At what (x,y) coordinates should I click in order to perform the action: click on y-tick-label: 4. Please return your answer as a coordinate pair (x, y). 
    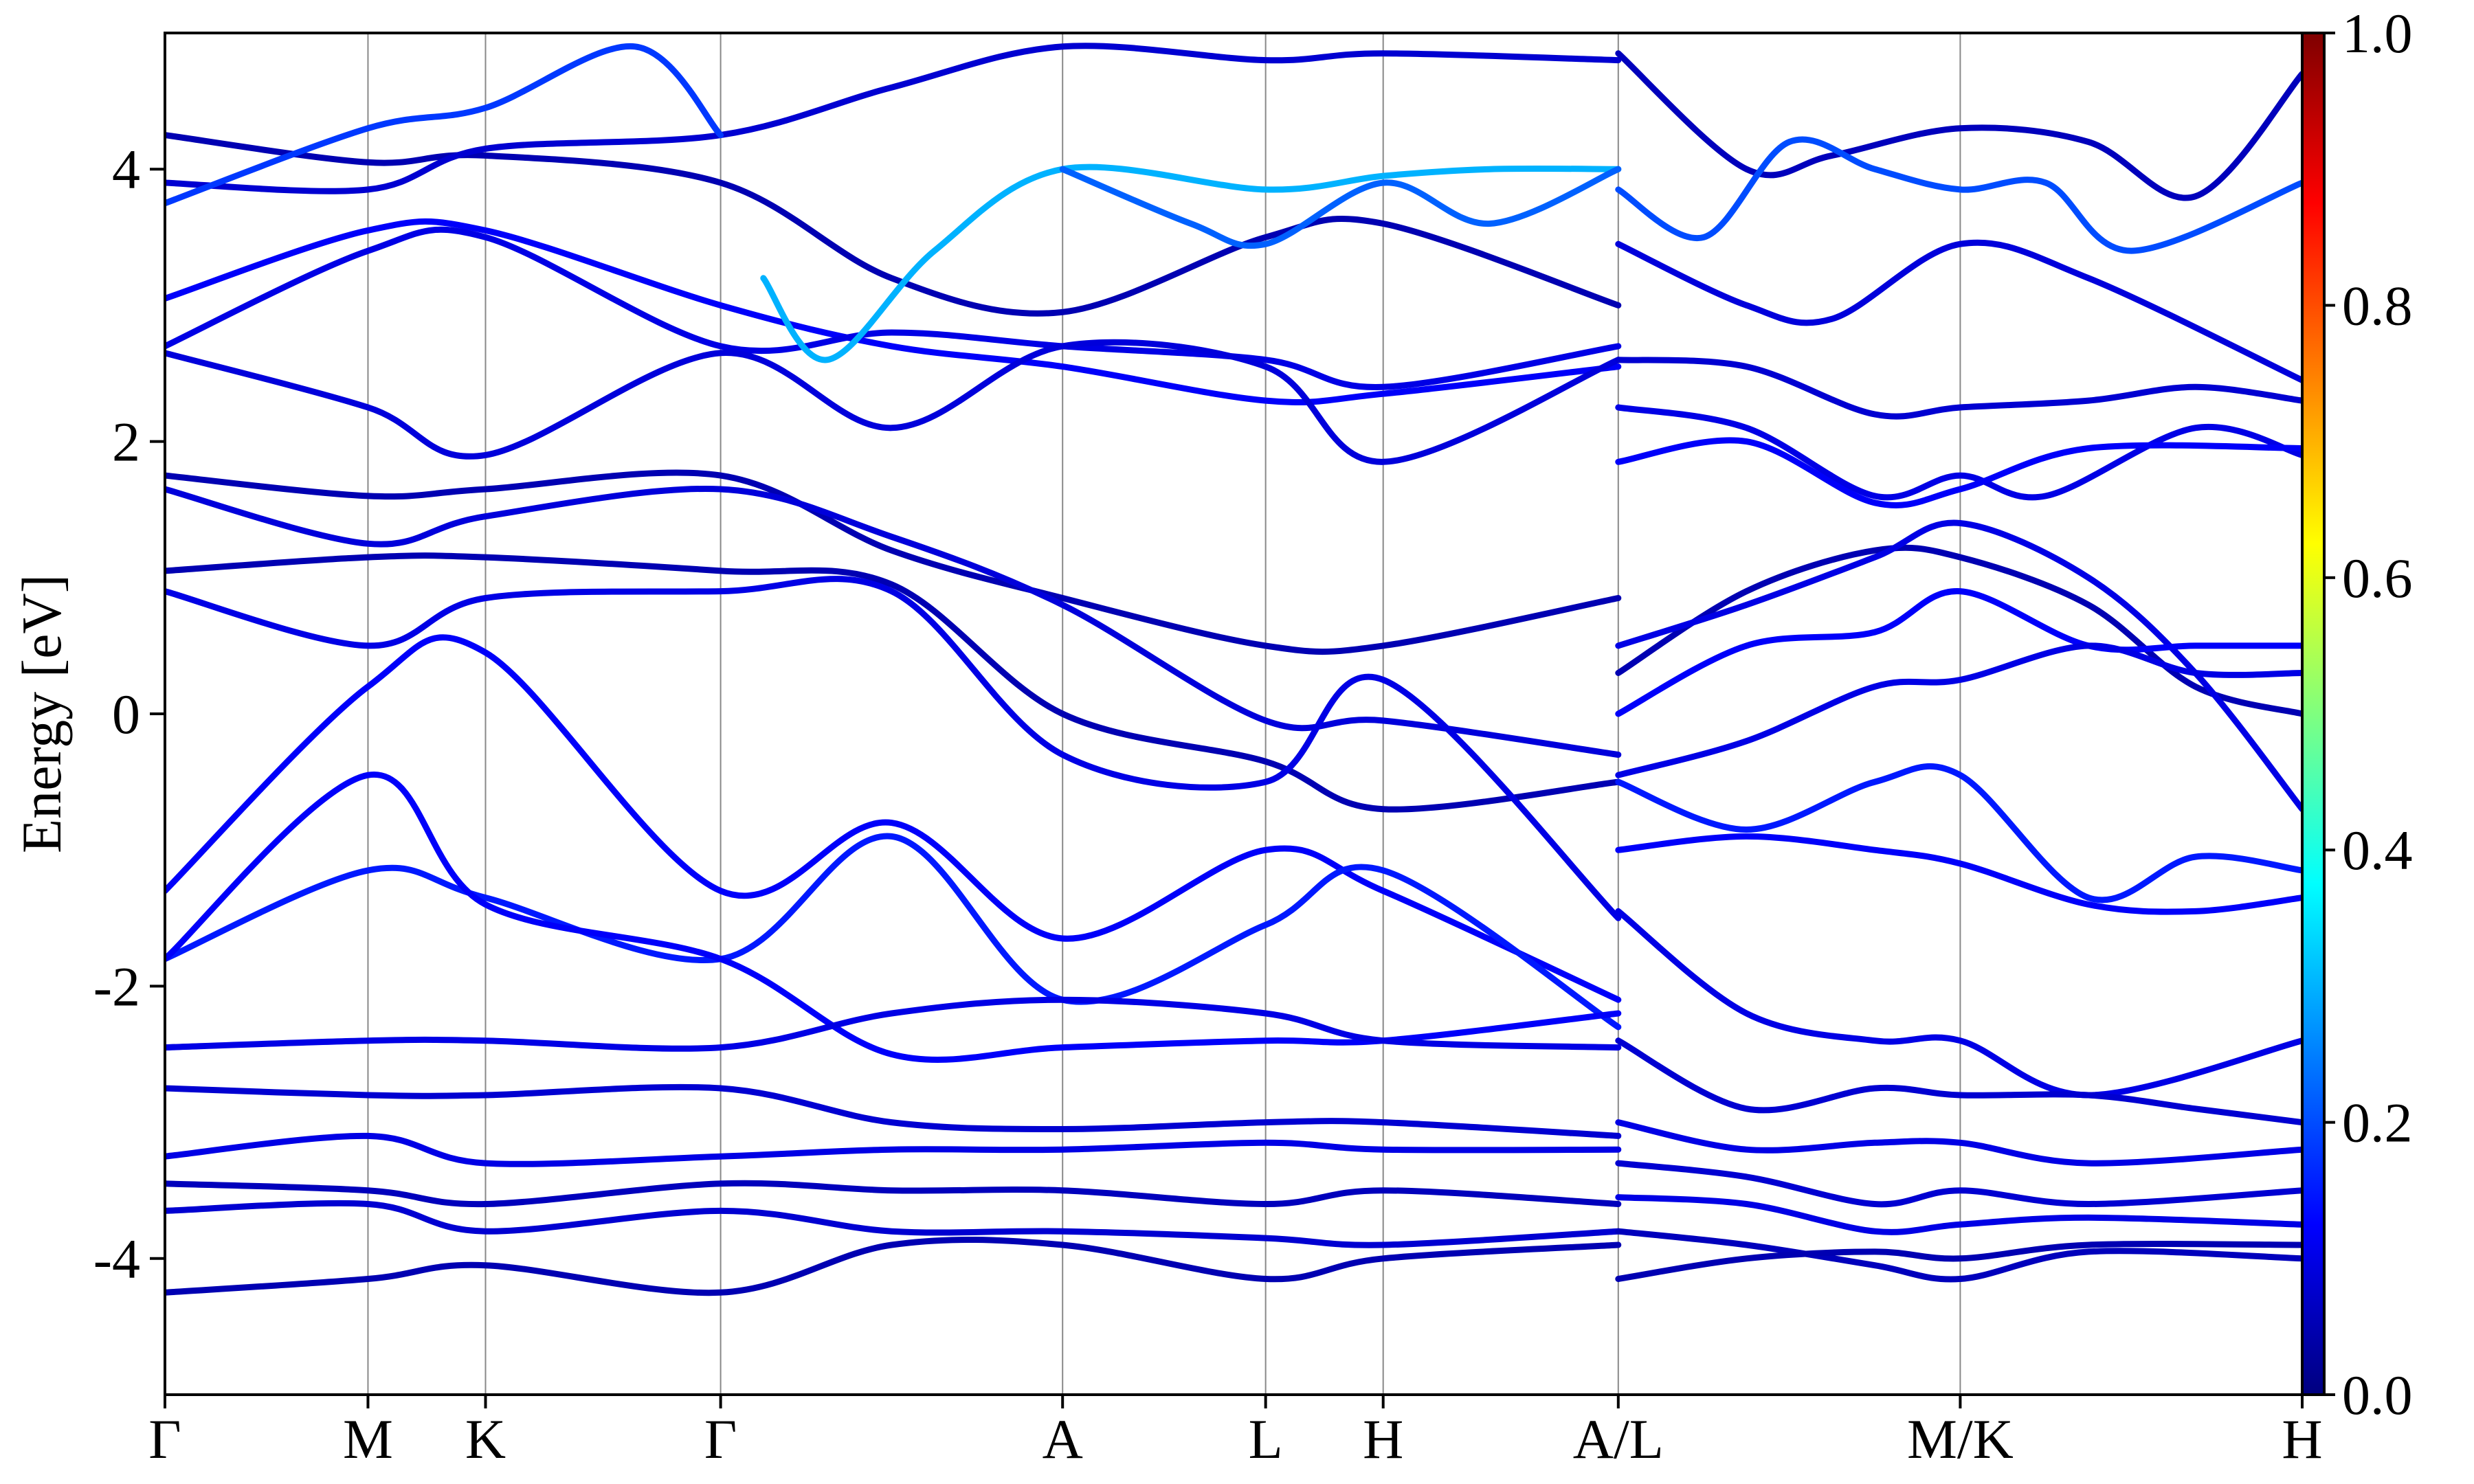
    Looking at the image, I should click on (126, 169).